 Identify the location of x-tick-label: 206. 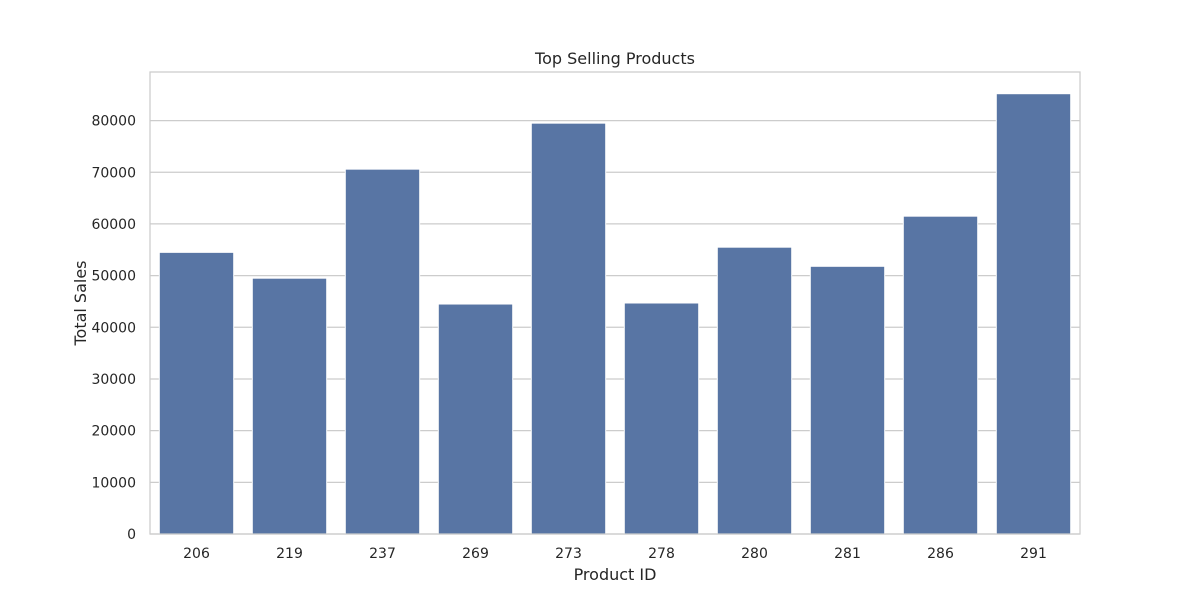
(196, 554).